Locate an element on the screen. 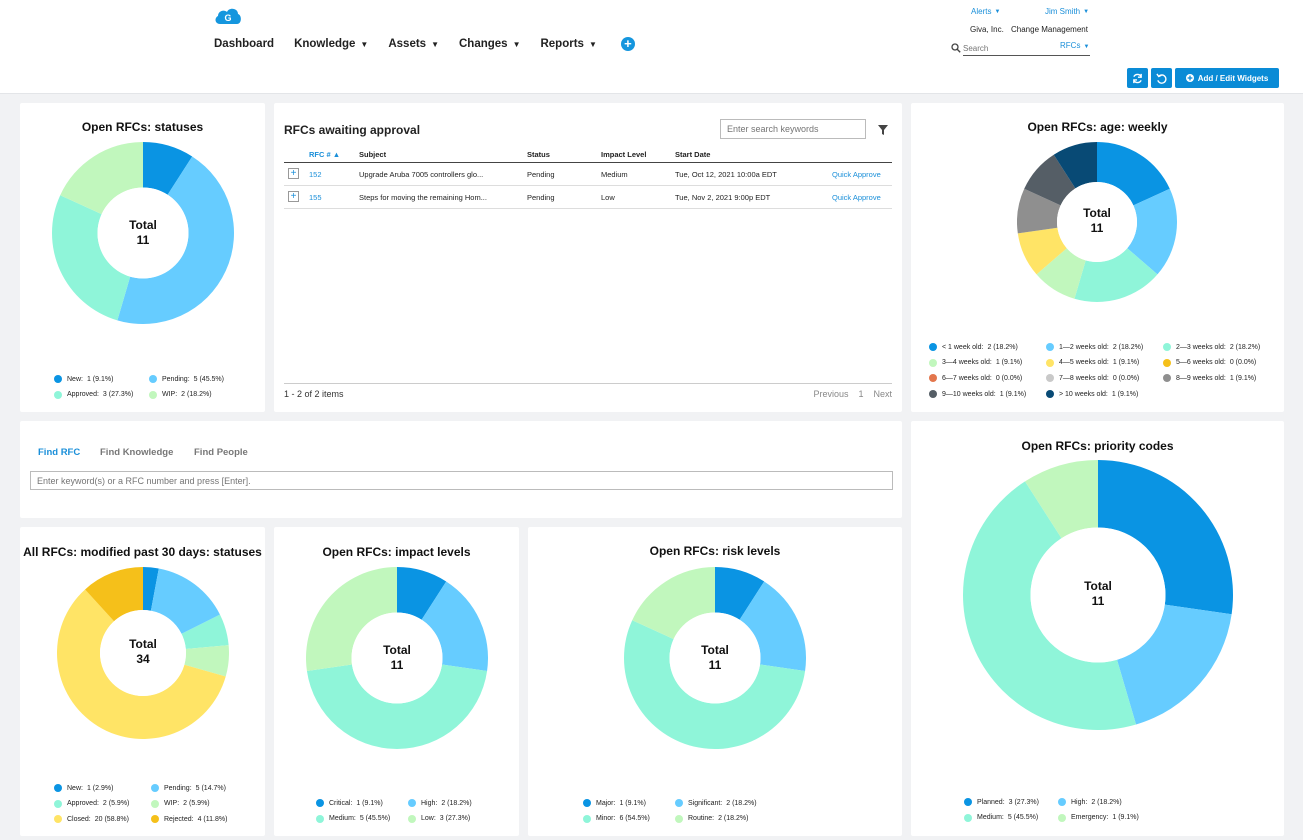  legend-item: Pending: 5 (14.7%) is located at coordinates (188, 788).